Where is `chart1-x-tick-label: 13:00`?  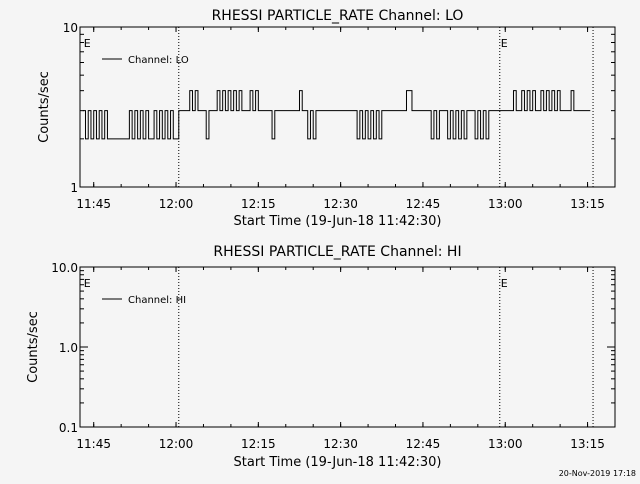 chart1-x-tick-label: 13:00 is located at coordinates (505, 204).